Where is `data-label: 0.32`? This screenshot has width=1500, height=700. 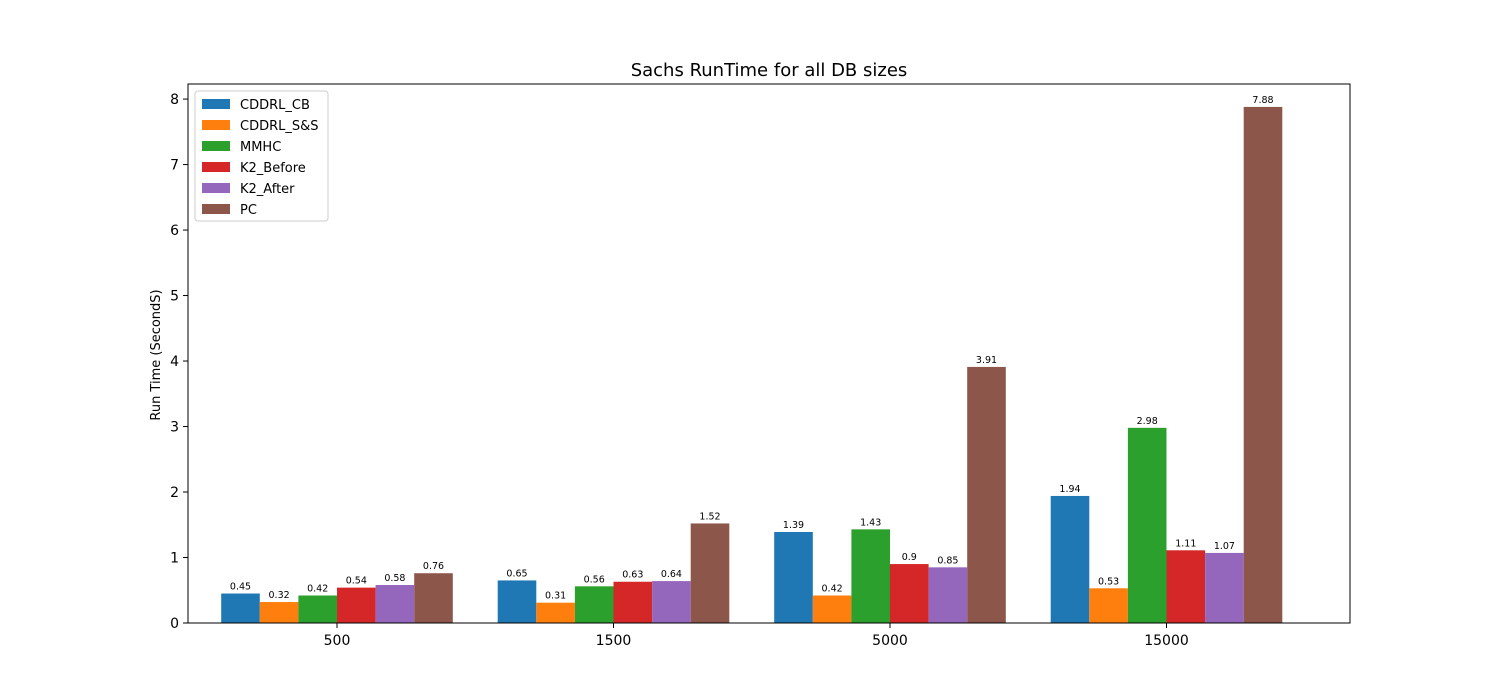
data-label: 0.32 is located at coordinates (279, 595).